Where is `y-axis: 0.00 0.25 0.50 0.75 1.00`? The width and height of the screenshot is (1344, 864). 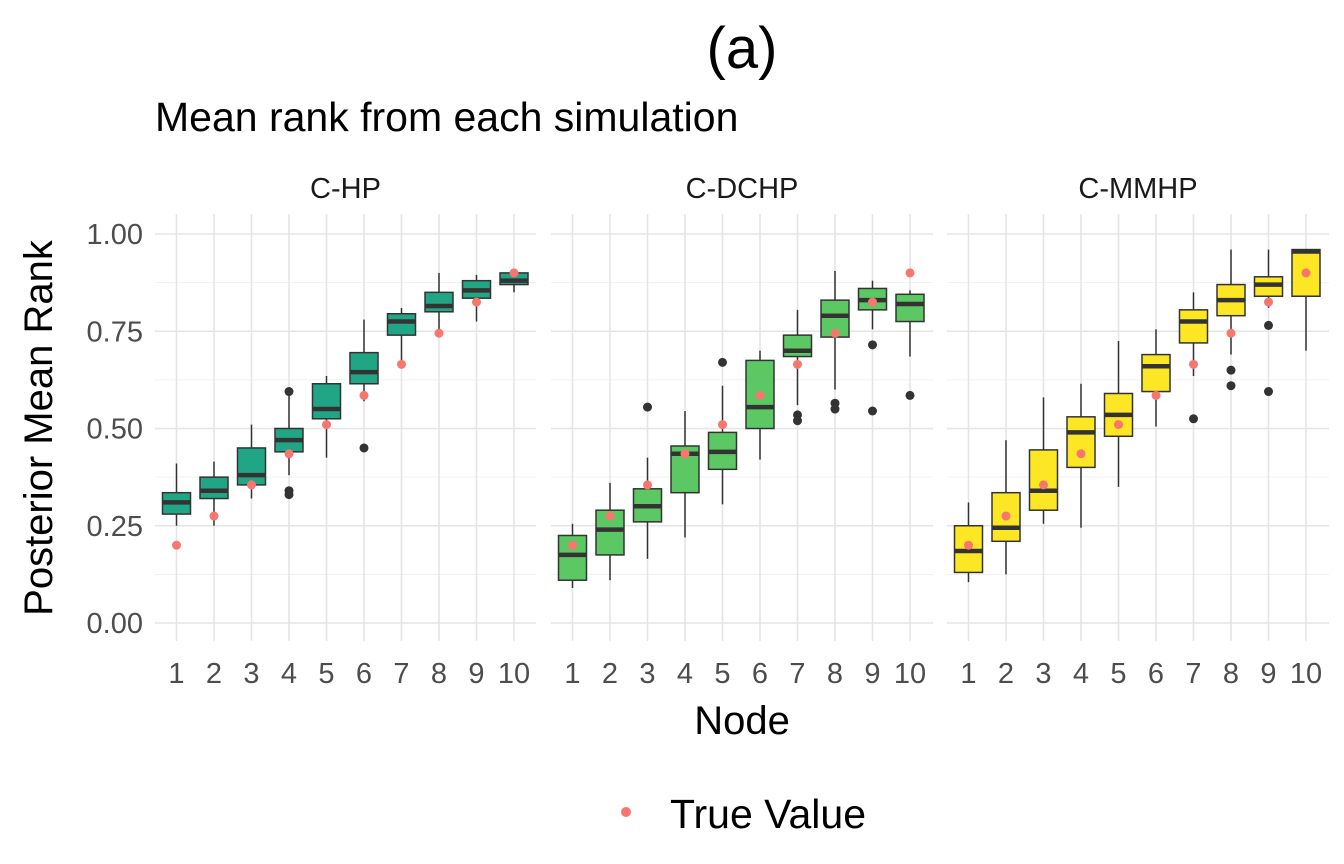
y-axis: 0.00 0.25 0.50 0.75 1.00 is located at coordinates (115, 429).